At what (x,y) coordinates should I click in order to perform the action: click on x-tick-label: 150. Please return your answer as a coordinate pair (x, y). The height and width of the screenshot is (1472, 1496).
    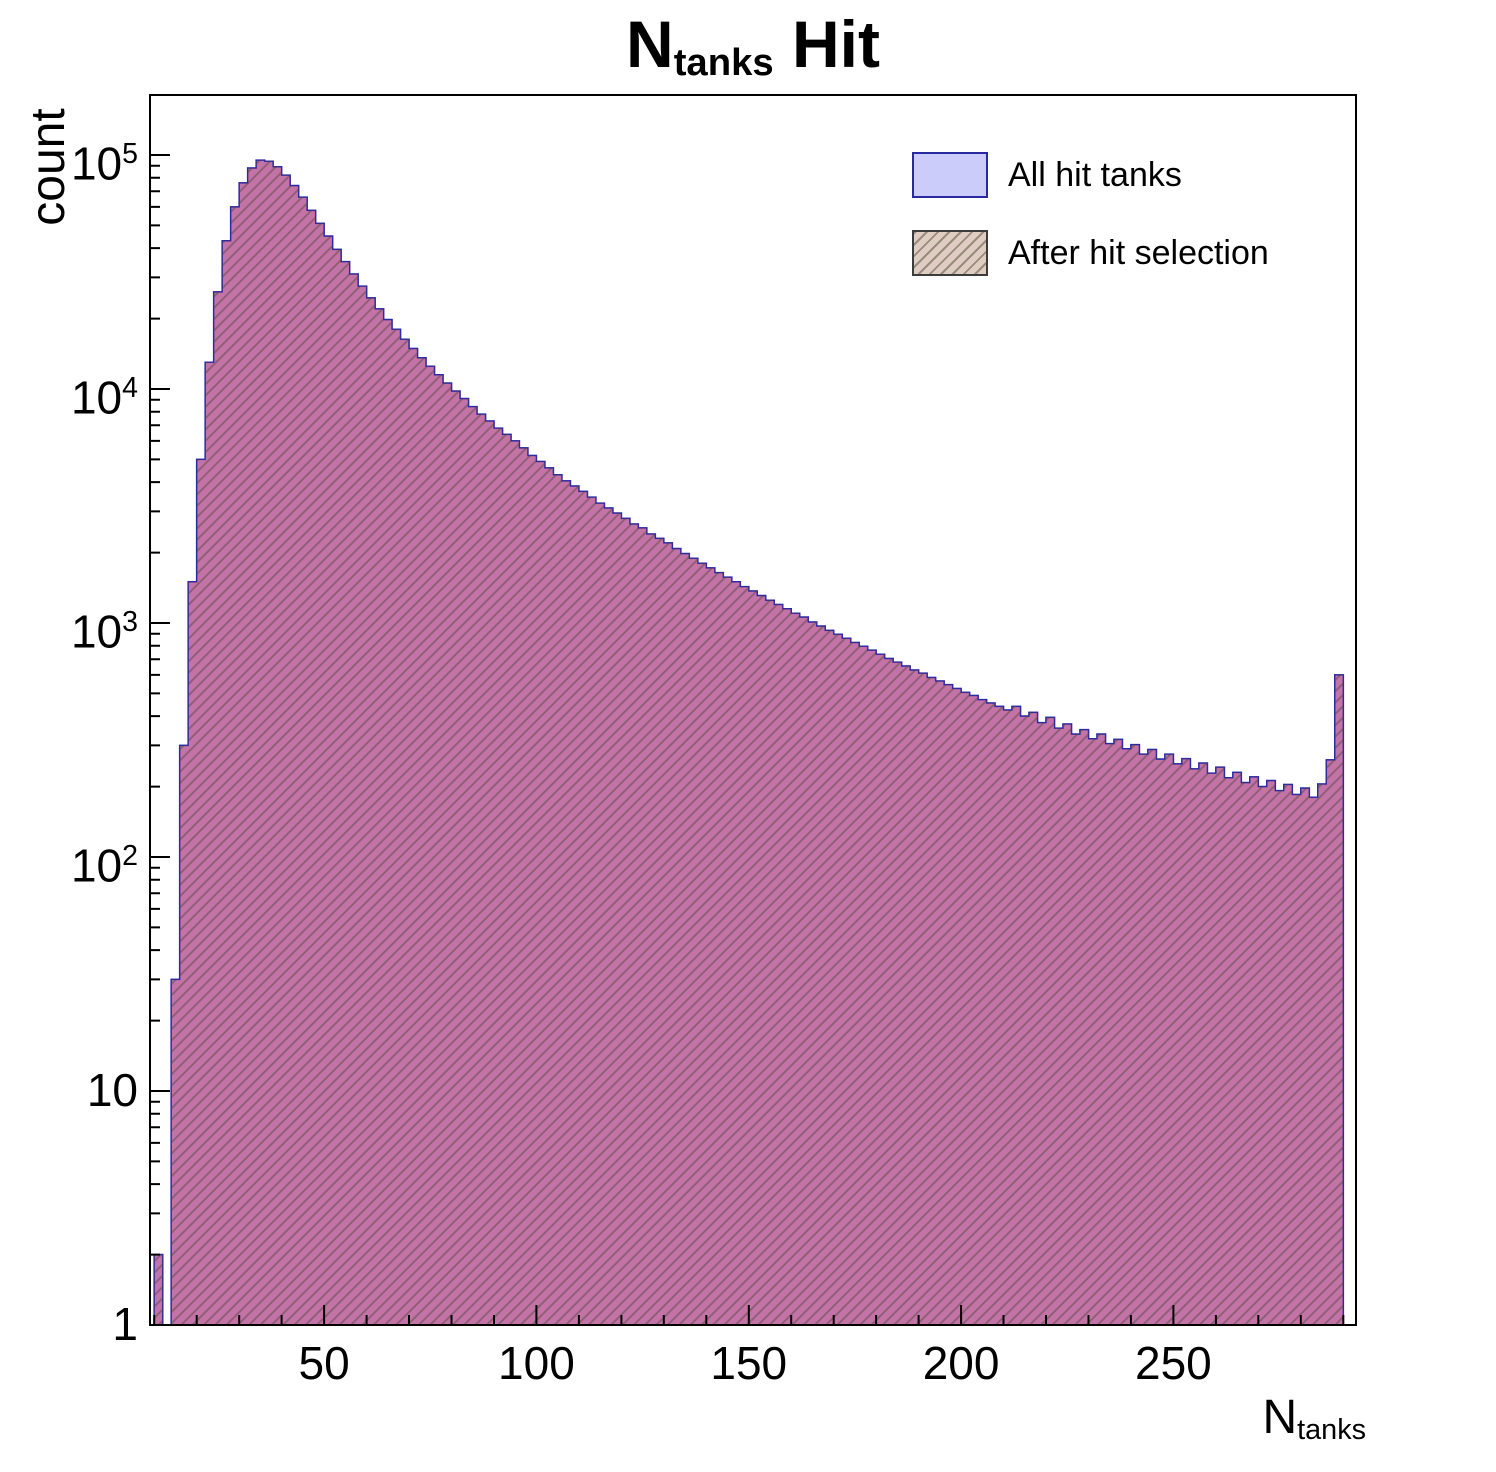
    Looking at the image, I should click on (749, 1363).